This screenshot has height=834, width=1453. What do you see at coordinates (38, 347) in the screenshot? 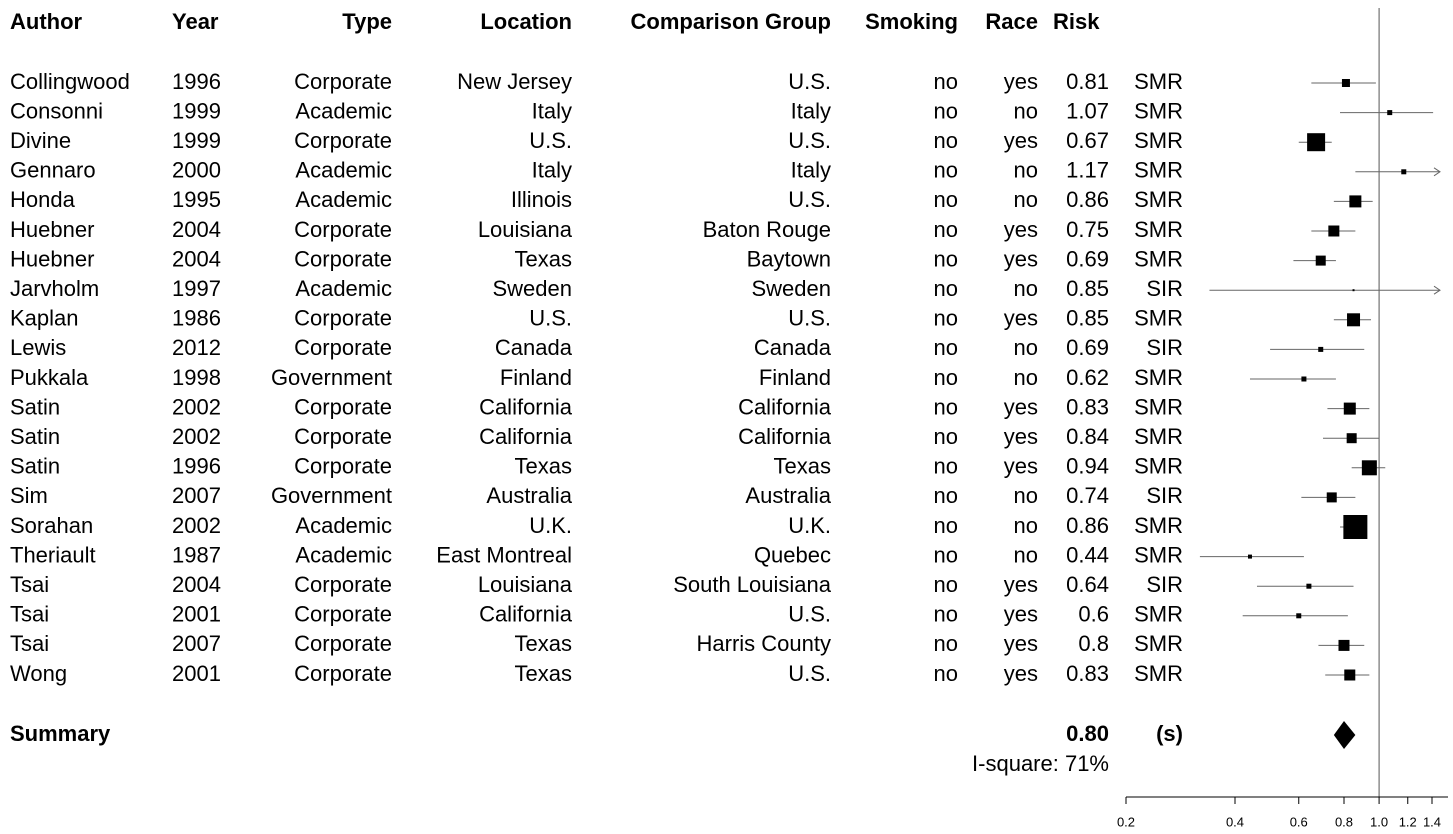
I see `cell: Lewis` at bounding box center [38, 347].